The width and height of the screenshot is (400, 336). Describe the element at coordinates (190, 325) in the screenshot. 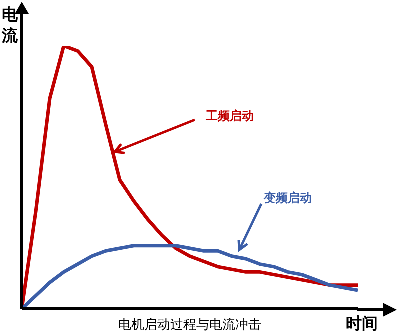

I see `text: 电机启动过程与电流冲击` at that location.